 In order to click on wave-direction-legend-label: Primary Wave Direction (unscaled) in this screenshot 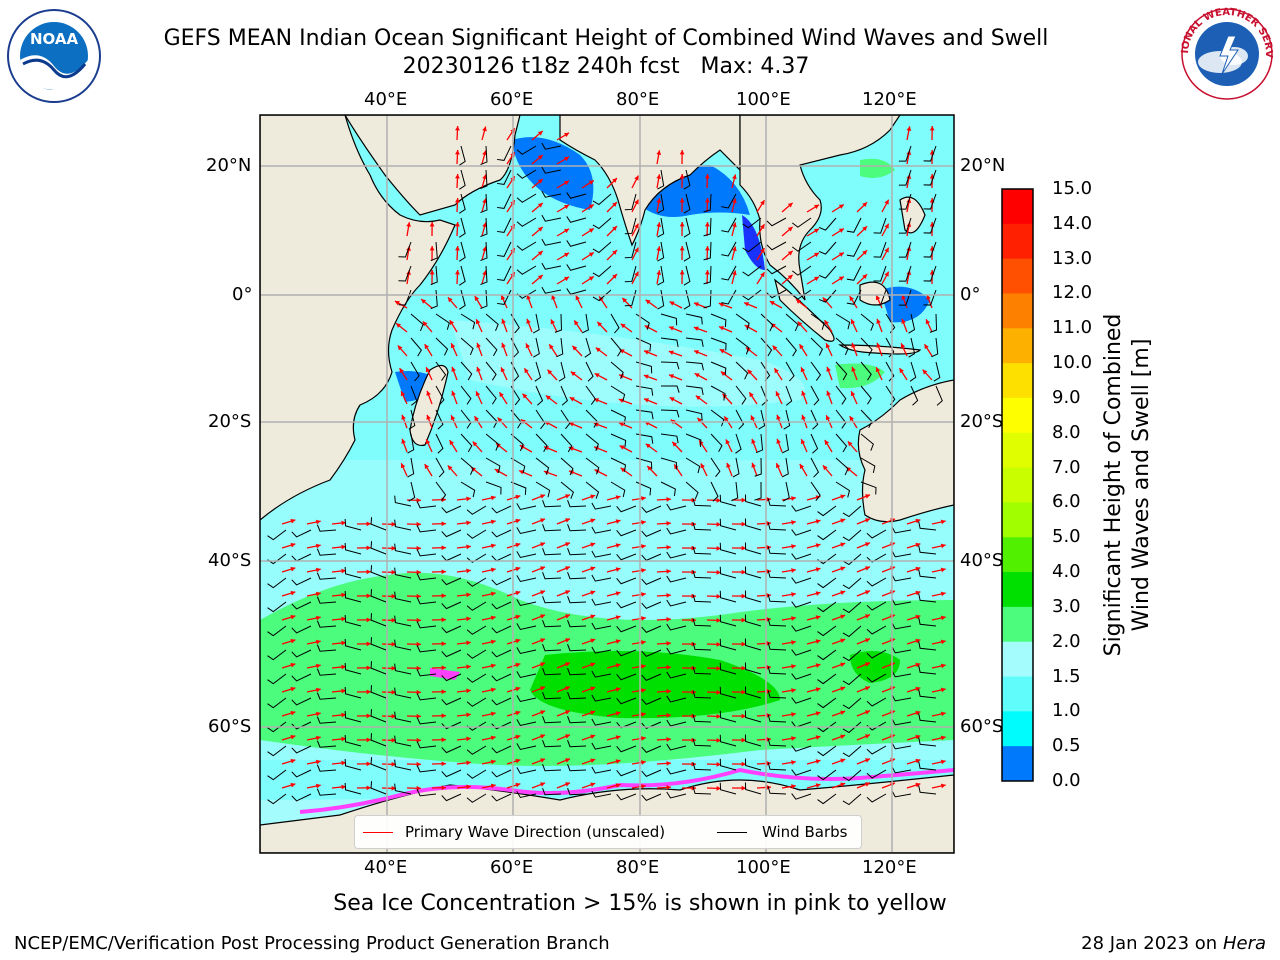, I will do `click(535, 832)`.